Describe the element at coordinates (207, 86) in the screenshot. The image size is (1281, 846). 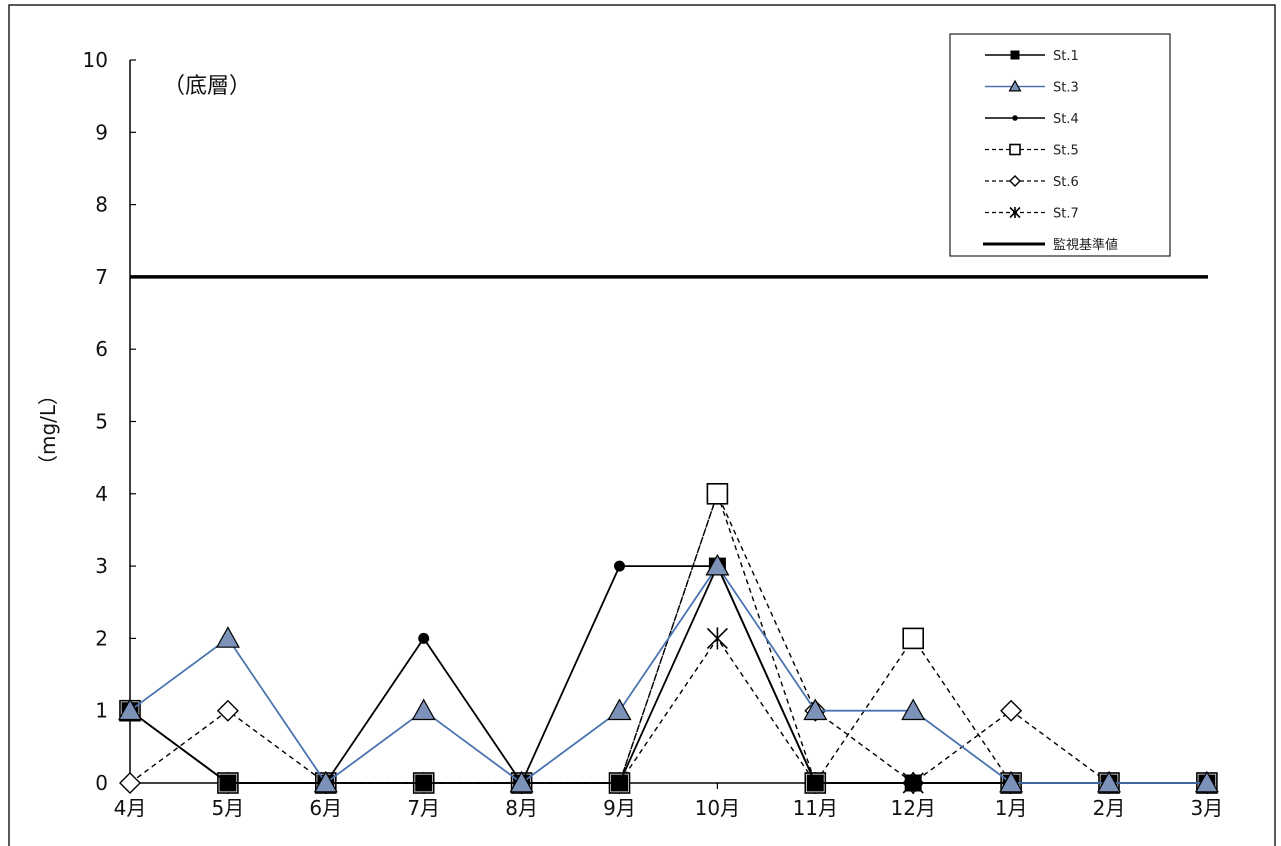
I see `chart-annotation: （底層）` at that location.